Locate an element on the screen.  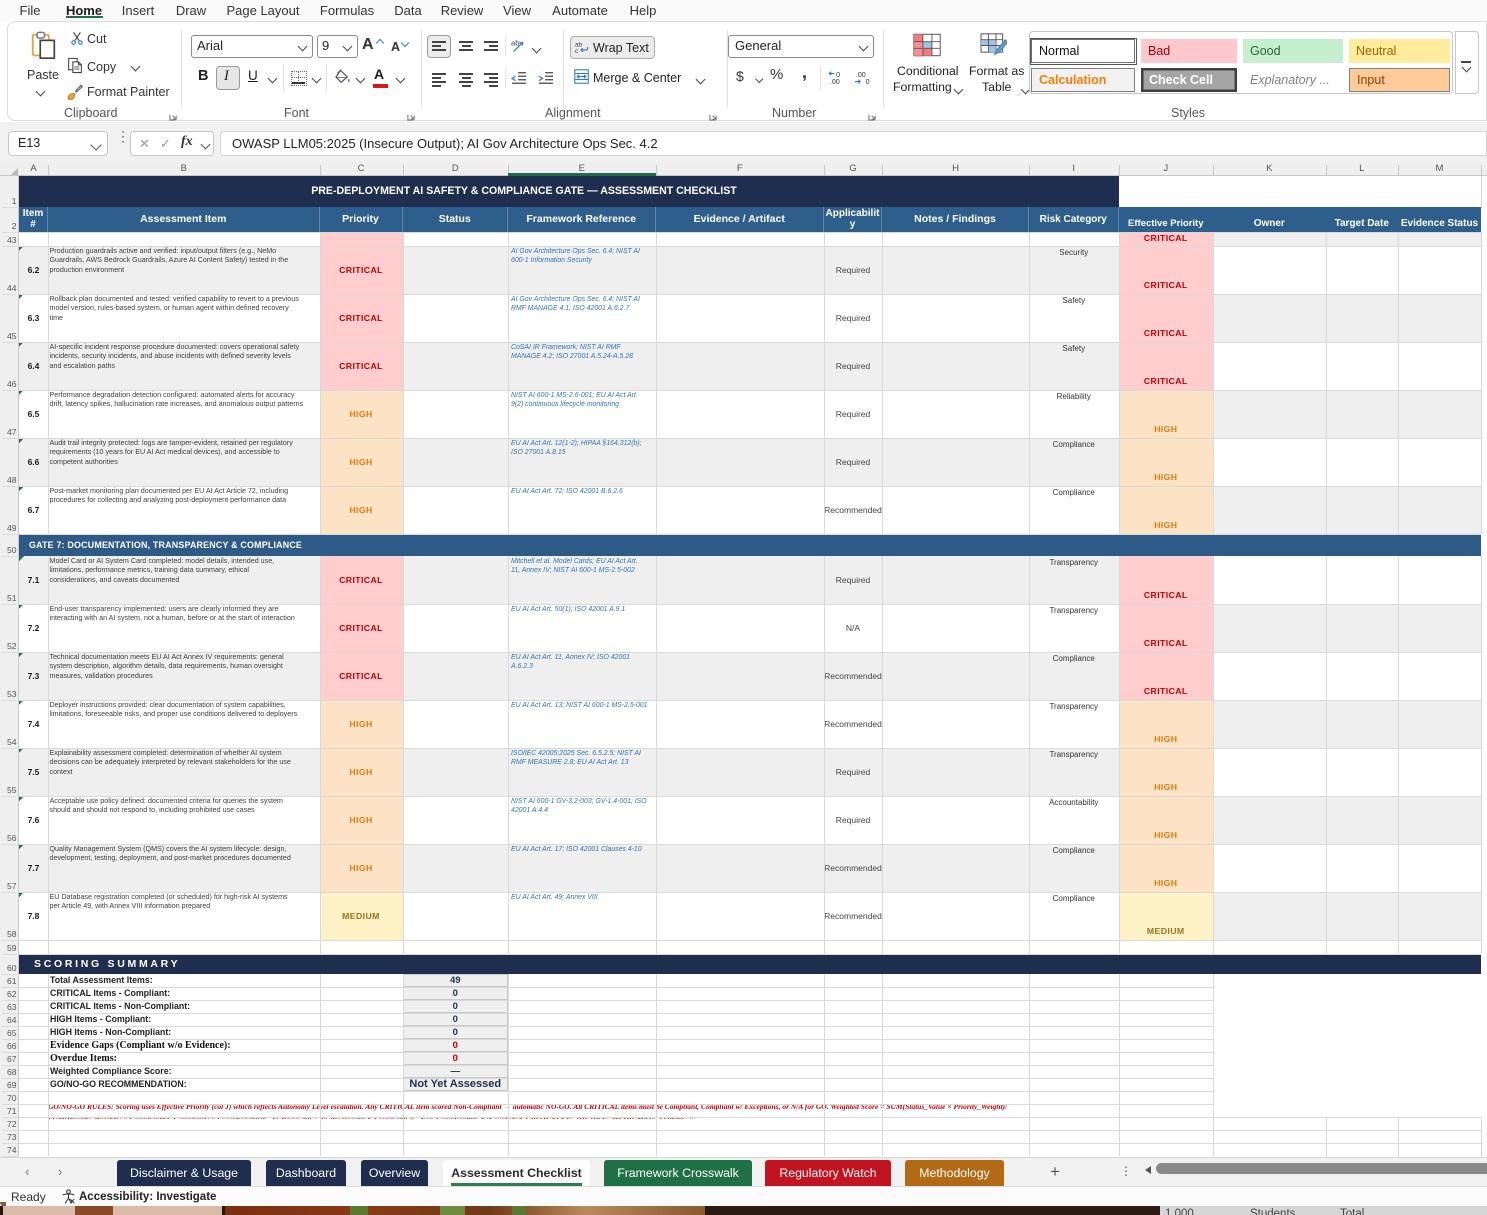
svg-text: c is located at coordinates (577, 51).